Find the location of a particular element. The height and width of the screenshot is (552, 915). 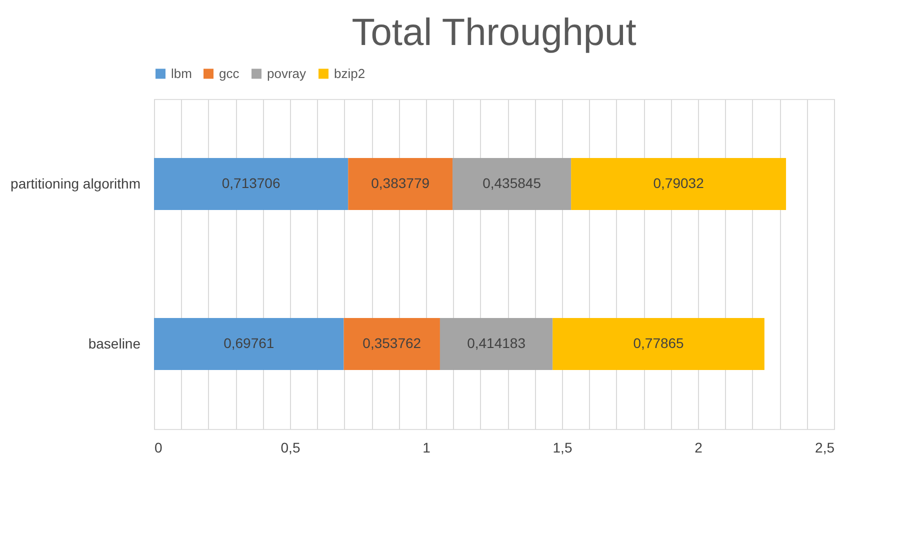

y-tick-label: partitioning algorithm is located at coordinates (75, 184).